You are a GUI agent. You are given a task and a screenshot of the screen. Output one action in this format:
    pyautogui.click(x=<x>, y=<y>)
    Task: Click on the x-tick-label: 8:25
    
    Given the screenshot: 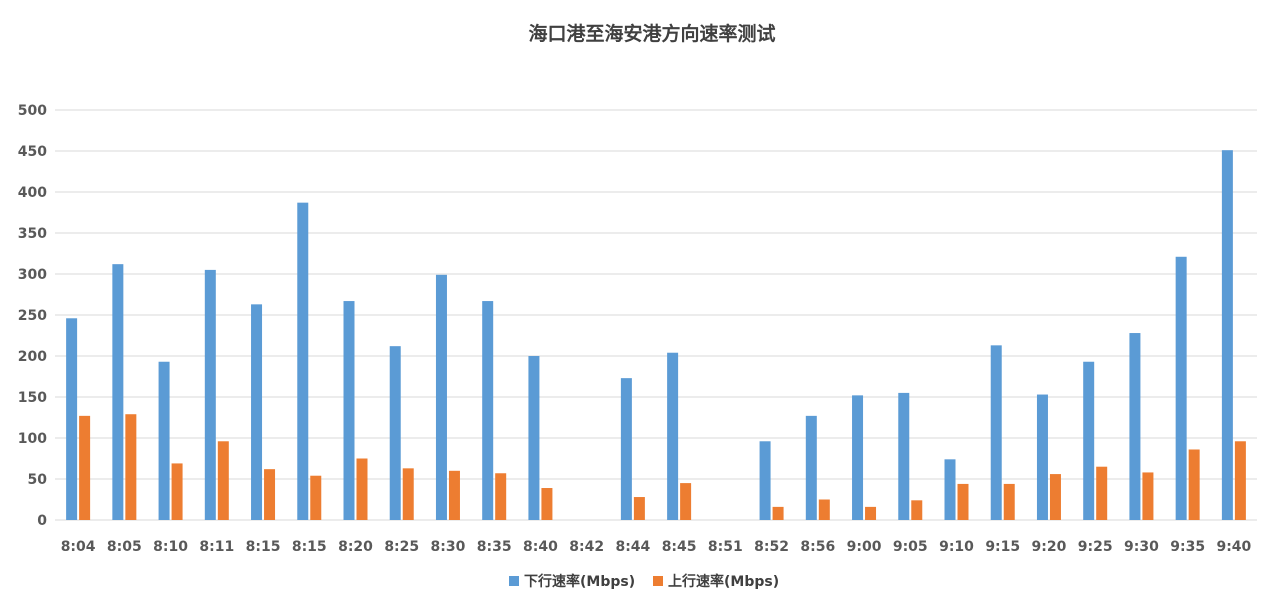 What is the action you would take?
    pyautogui.click(x=401, y=547)
    